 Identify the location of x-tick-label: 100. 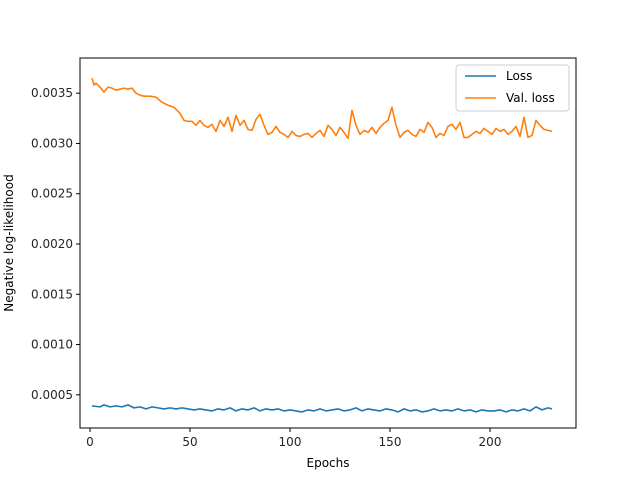
(290, 442).